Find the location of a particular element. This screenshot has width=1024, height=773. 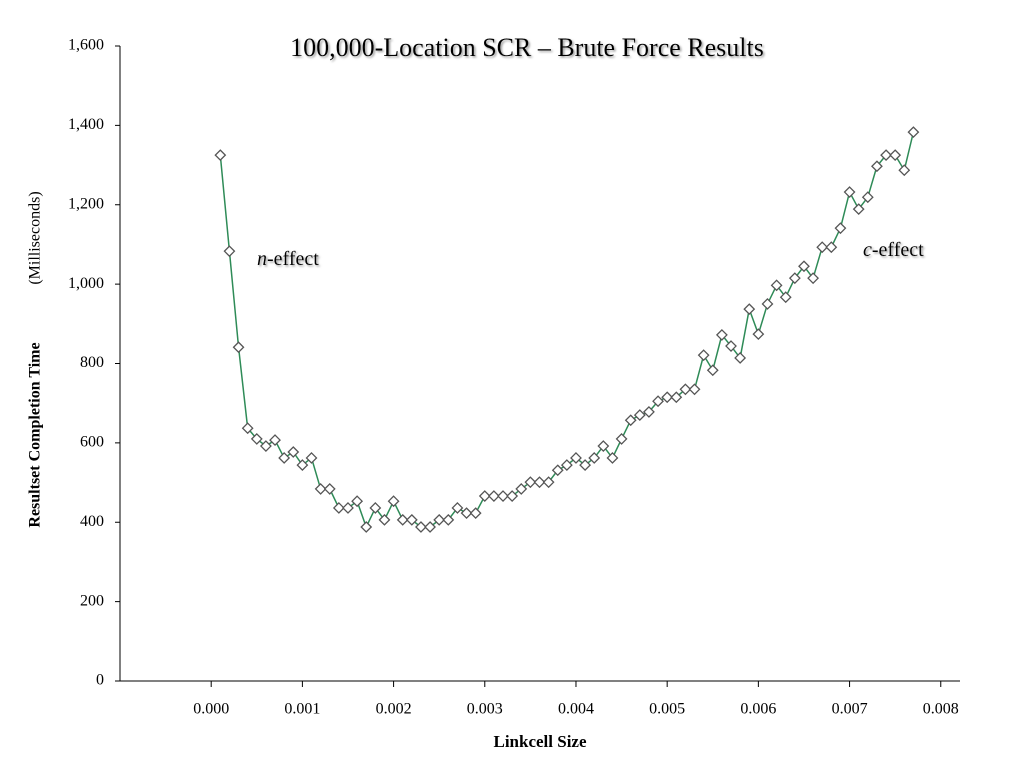

x-tick-label: 0.003 is located at coordinates (485, 709).